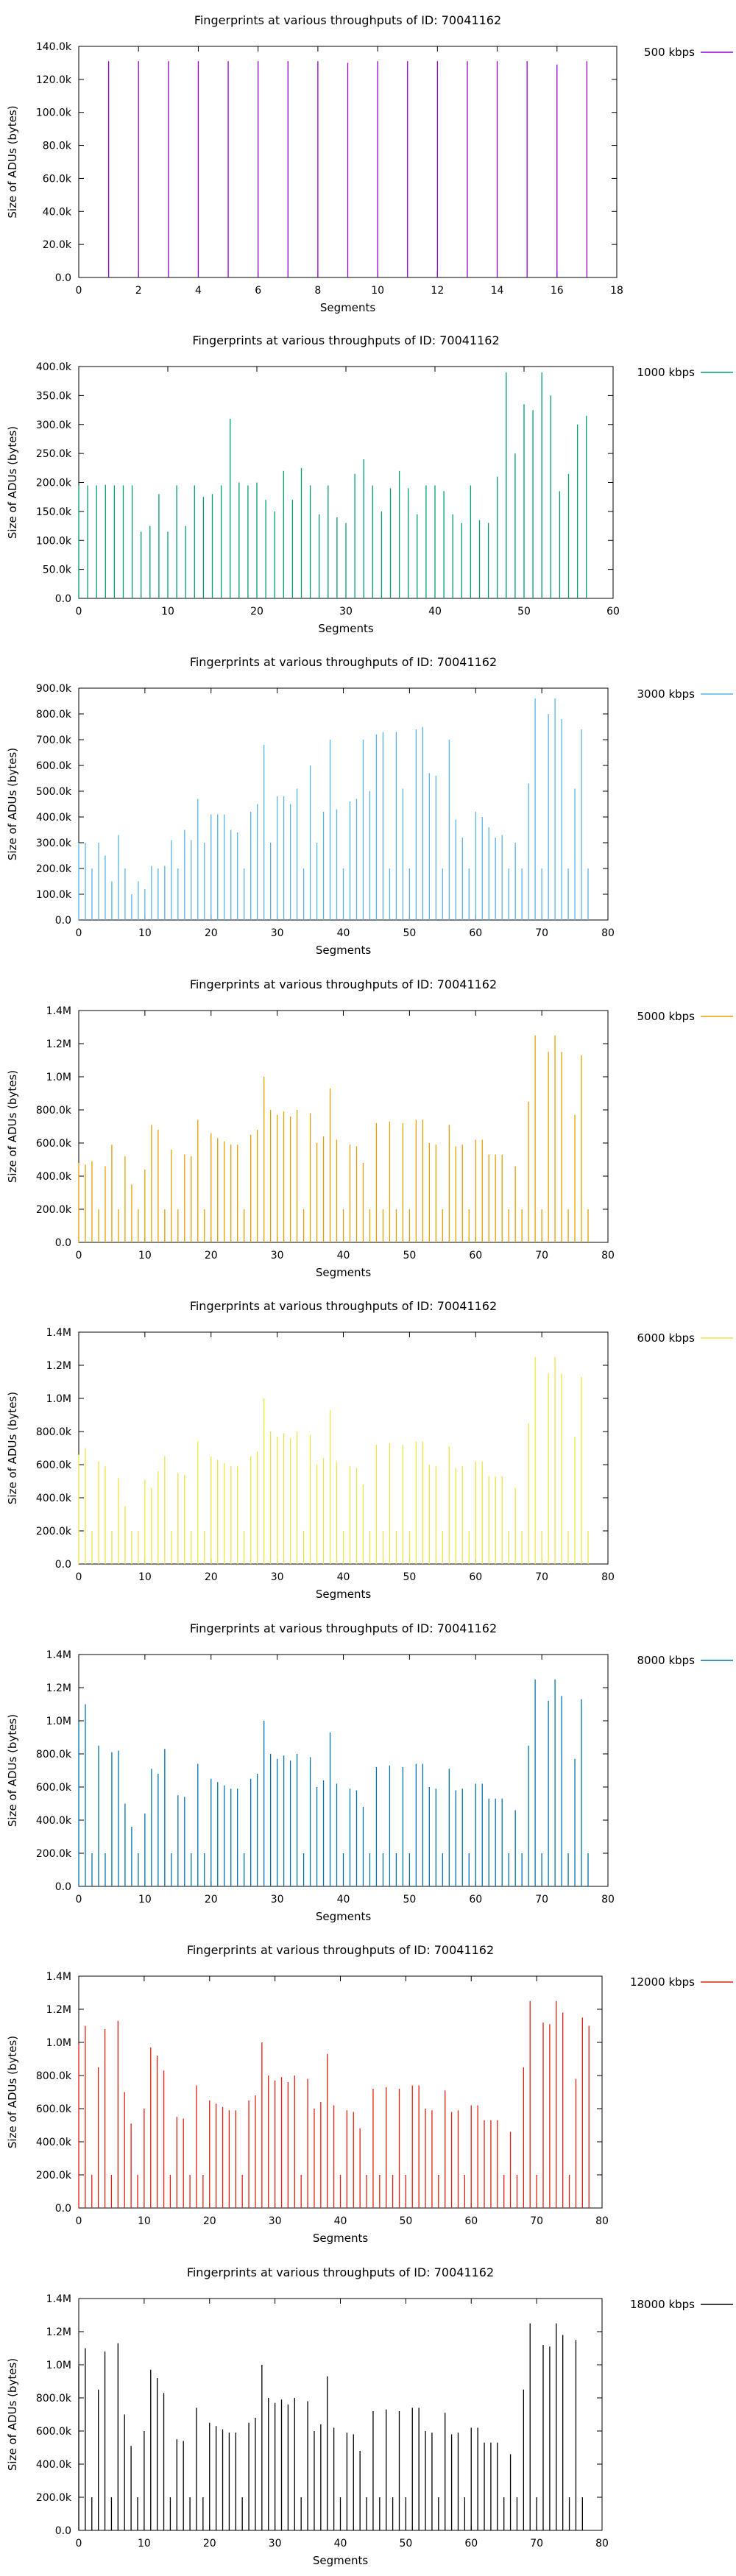 Image resolution: width=736 pixels, height=2576 pixels. I want to click on y-tick-label: 140.0k, so click(54, 47).